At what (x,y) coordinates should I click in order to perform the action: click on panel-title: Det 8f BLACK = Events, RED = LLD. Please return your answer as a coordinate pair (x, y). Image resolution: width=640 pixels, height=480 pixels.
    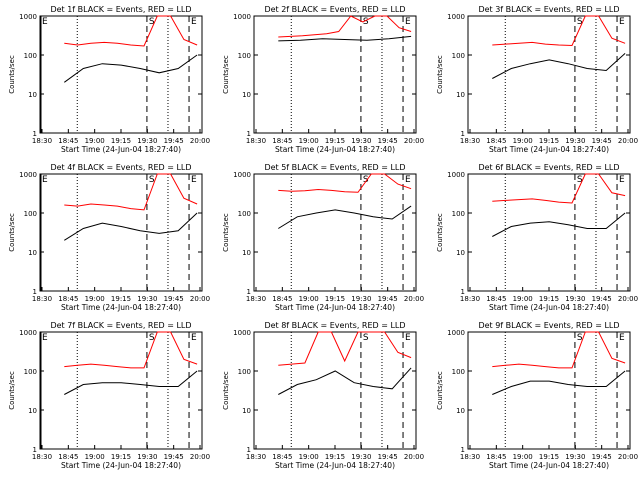
    Looking at the image, I should click on (334, 325).